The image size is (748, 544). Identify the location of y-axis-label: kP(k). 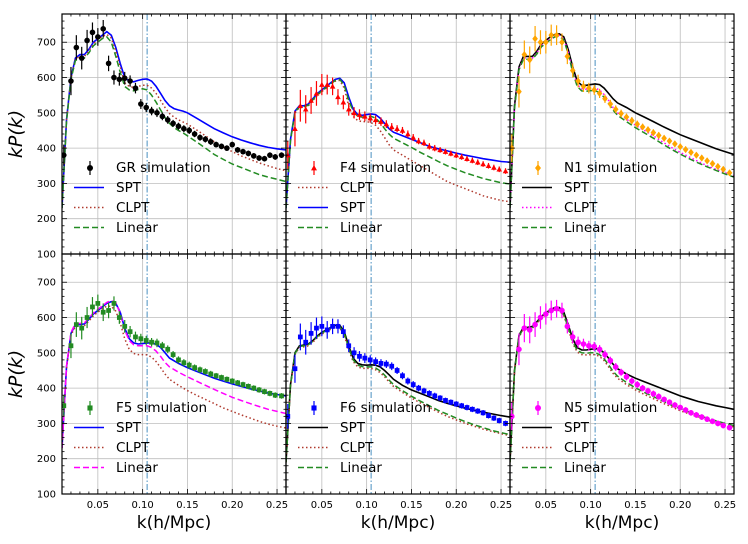
(16, 374).